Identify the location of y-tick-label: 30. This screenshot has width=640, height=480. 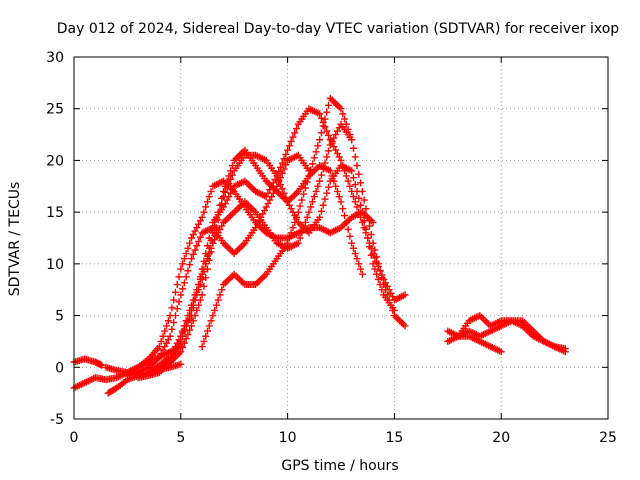
(55, 58).